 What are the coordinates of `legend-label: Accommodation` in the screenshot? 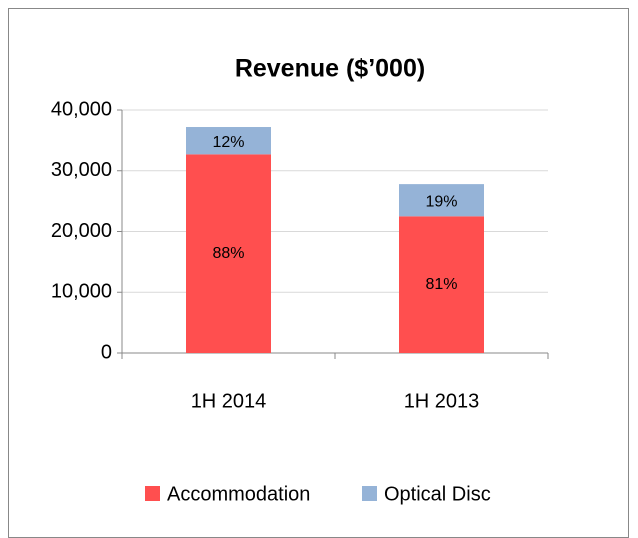 It's located at (238, 494).